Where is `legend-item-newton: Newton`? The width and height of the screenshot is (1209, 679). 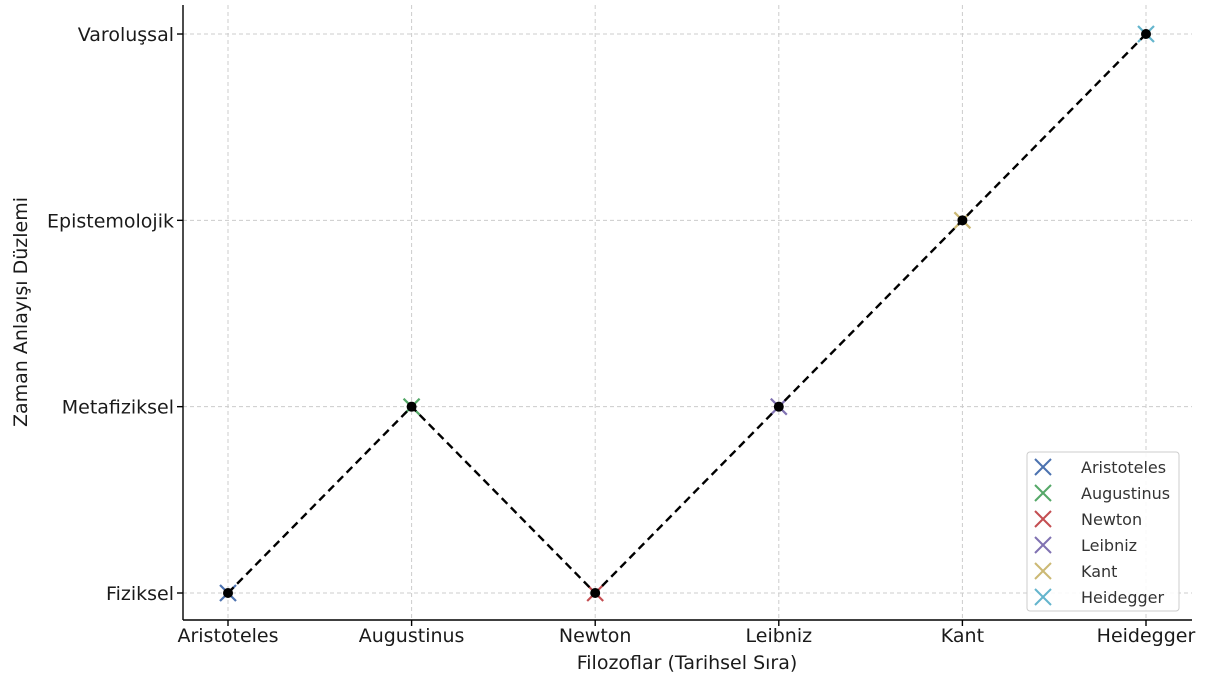
legend-item-newton: Newton is located at coordinates (1088, 519).